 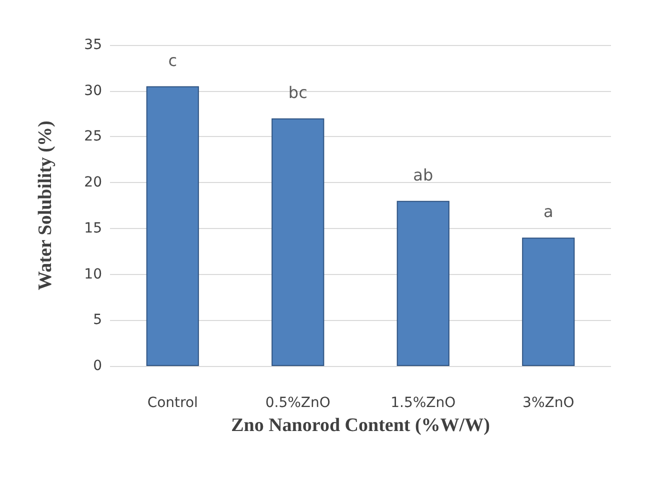 What do you see at coordinates (548, 403) in the screenshot?
I see `x-tick-label: 3%ZnO` at bounding box center [548, 403].